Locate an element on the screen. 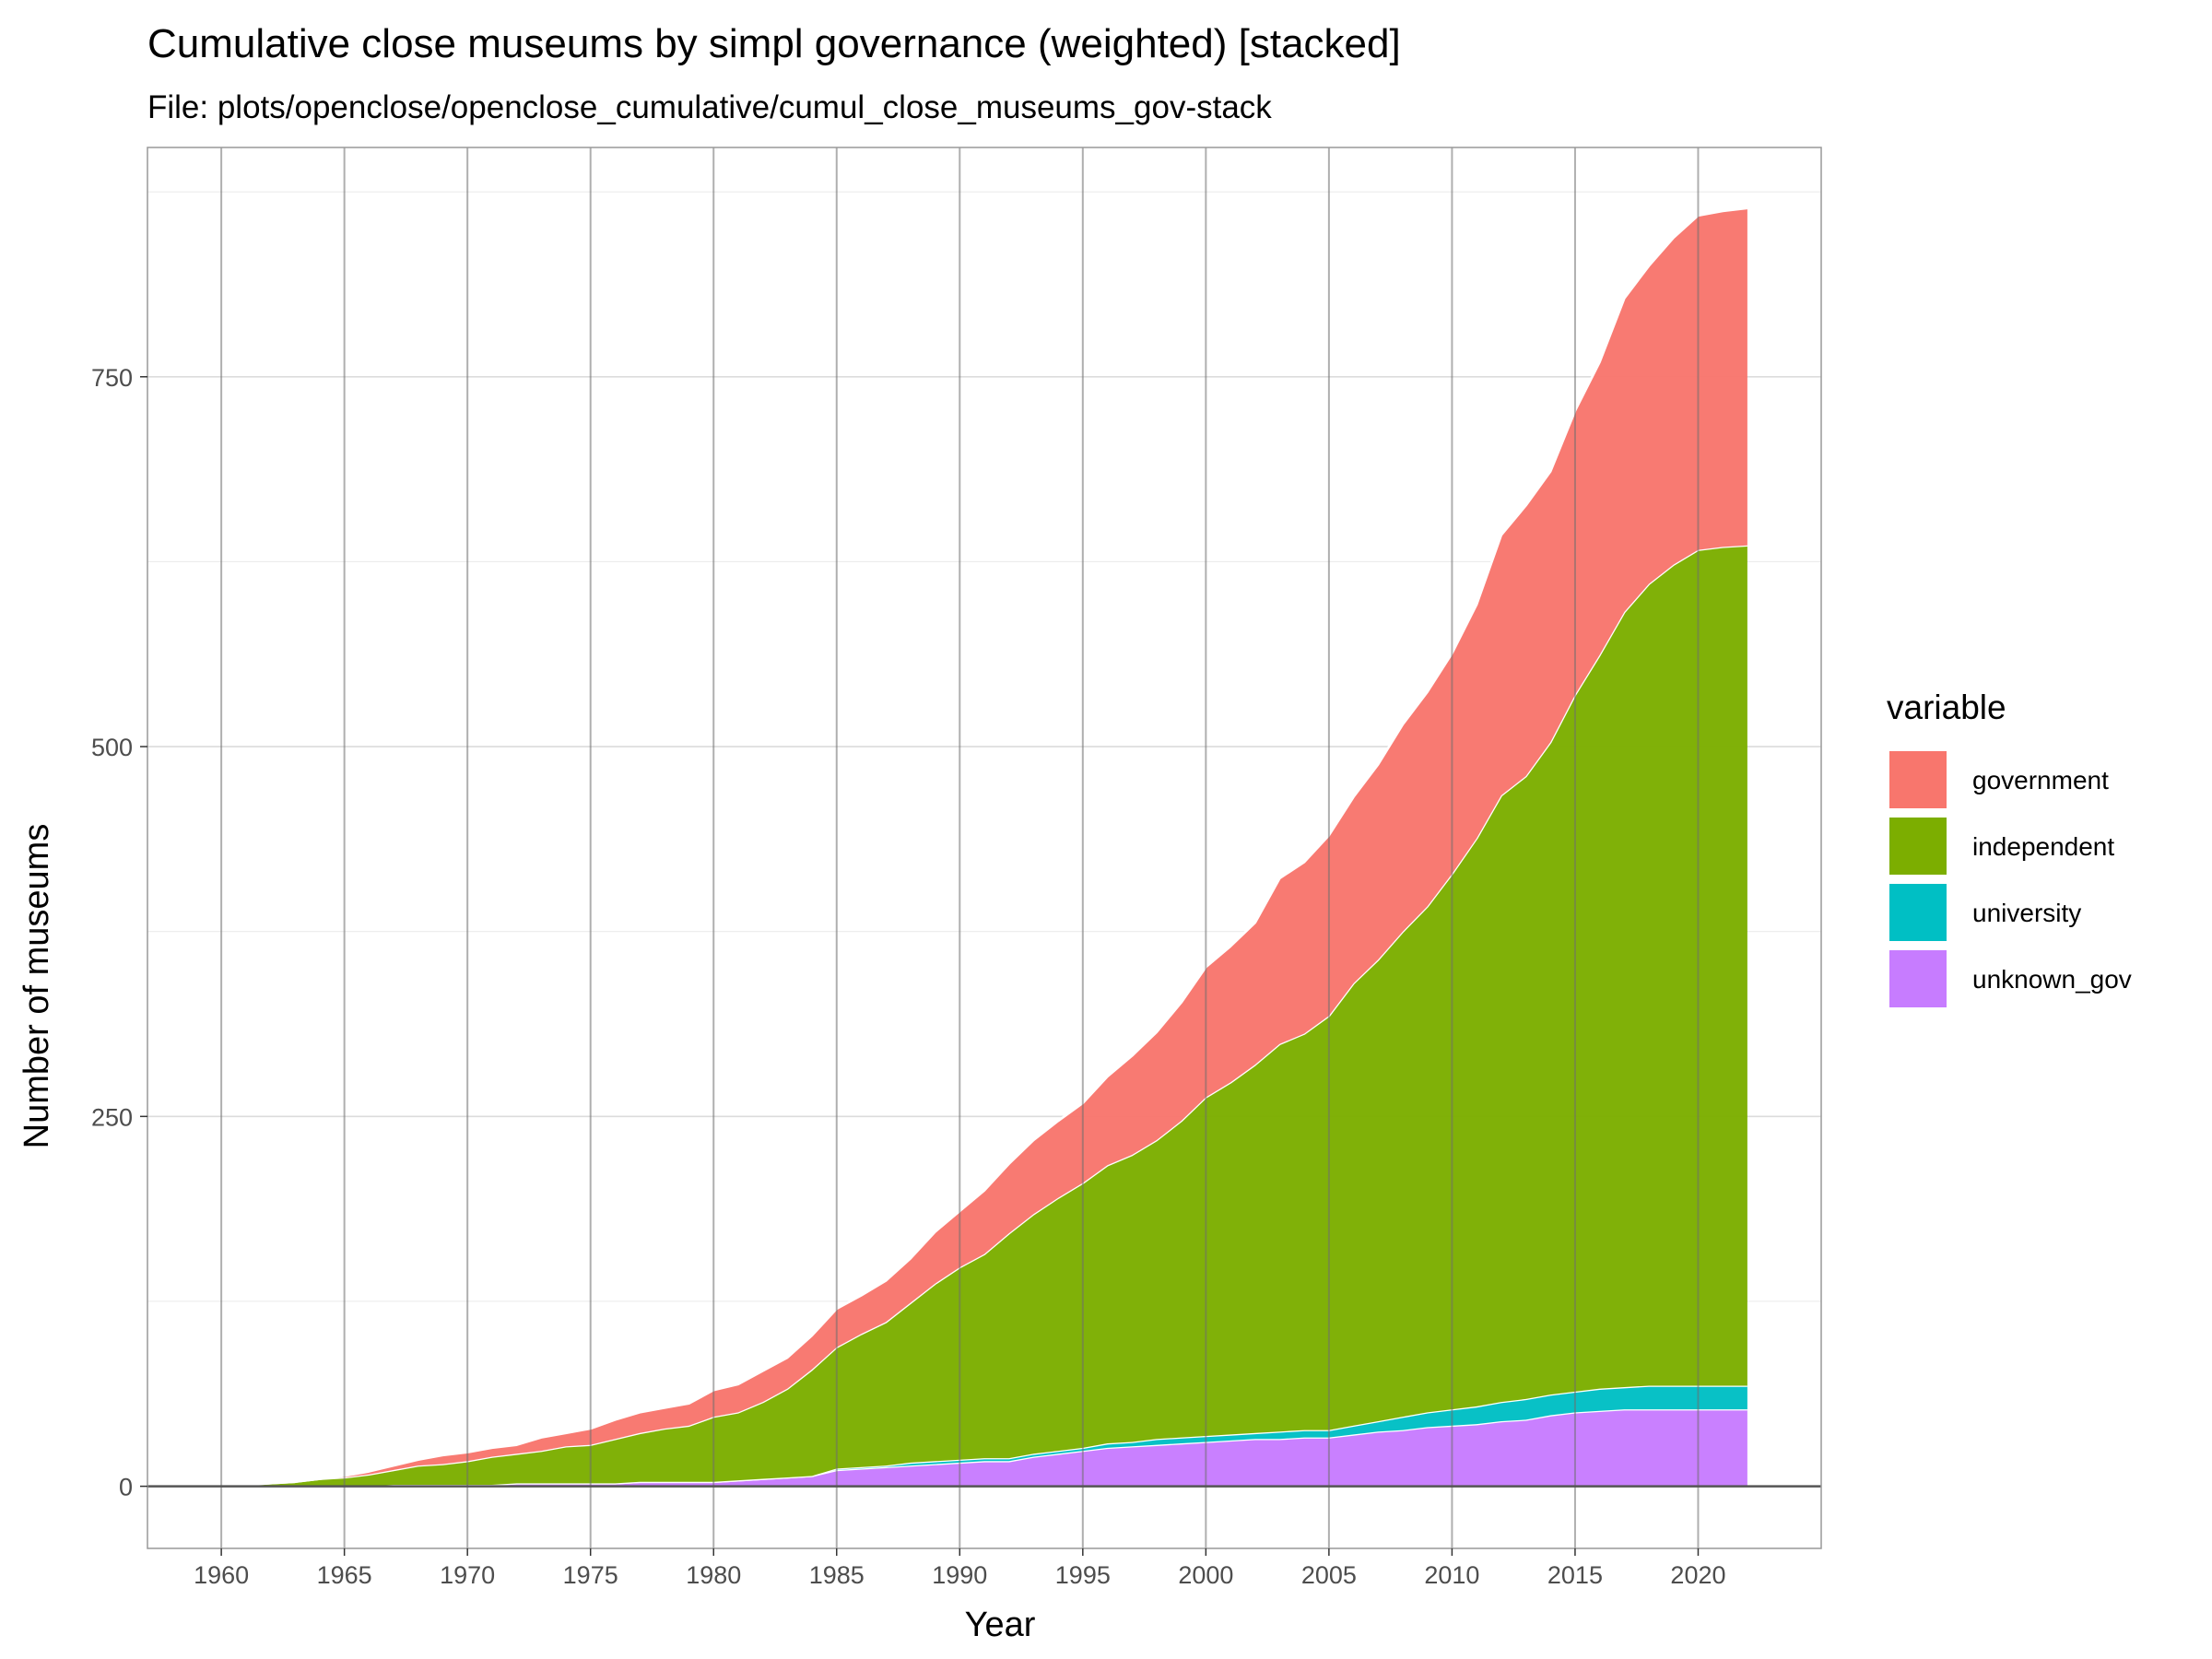 This screenshot has width=2212, height=1659. x-tick-label: 1960 is located at coordinates (221, 1575).